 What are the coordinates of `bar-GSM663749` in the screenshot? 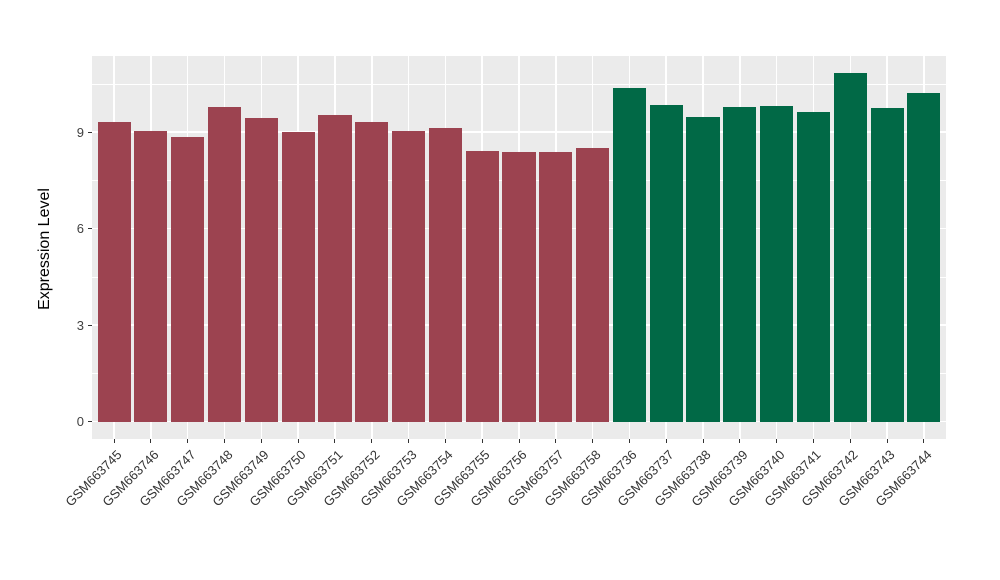 It's located at (261, 270).